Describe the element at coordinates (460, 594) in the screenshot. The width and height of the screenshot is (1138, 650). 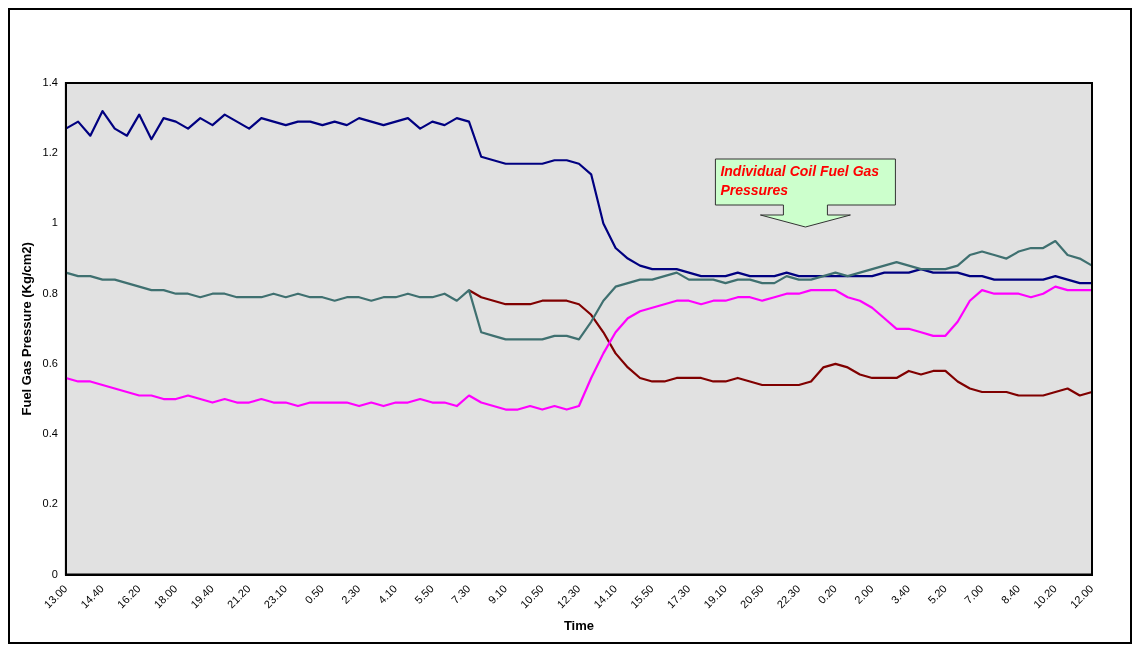
I see `x-tick-label: 7.30` at that location.